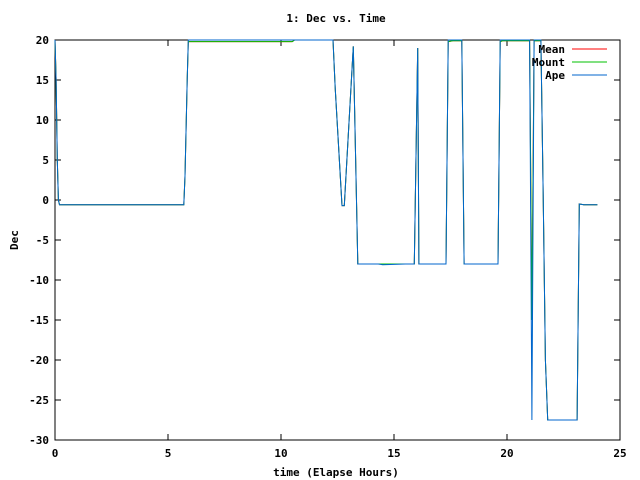 This screenshot has height=480, width=640. I want to click on y-axis-label: Dec, so click(14, 240).